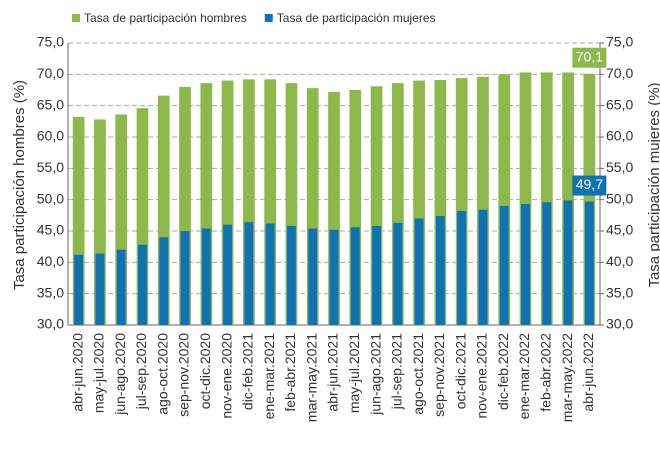 Image resolution: width=660 pixels, height=451 pixels. Describe the element at coordinates (248, 371) in the screenshot. I see `x-tick-label: dic-feb.2021` at that location.